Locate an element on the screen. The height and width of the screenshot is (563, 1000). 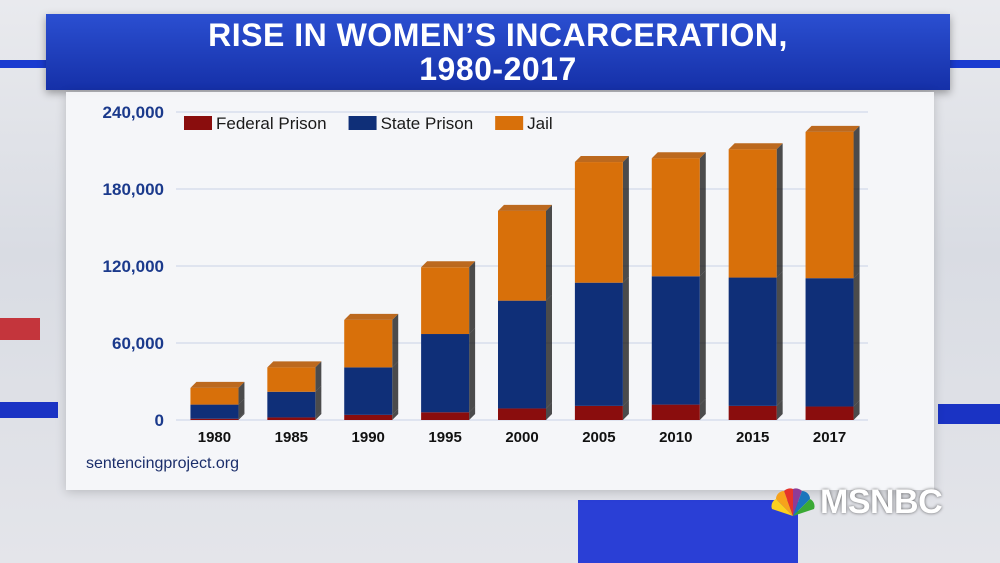
x-tick-label: 2005 is located at coordinates (598, 437).